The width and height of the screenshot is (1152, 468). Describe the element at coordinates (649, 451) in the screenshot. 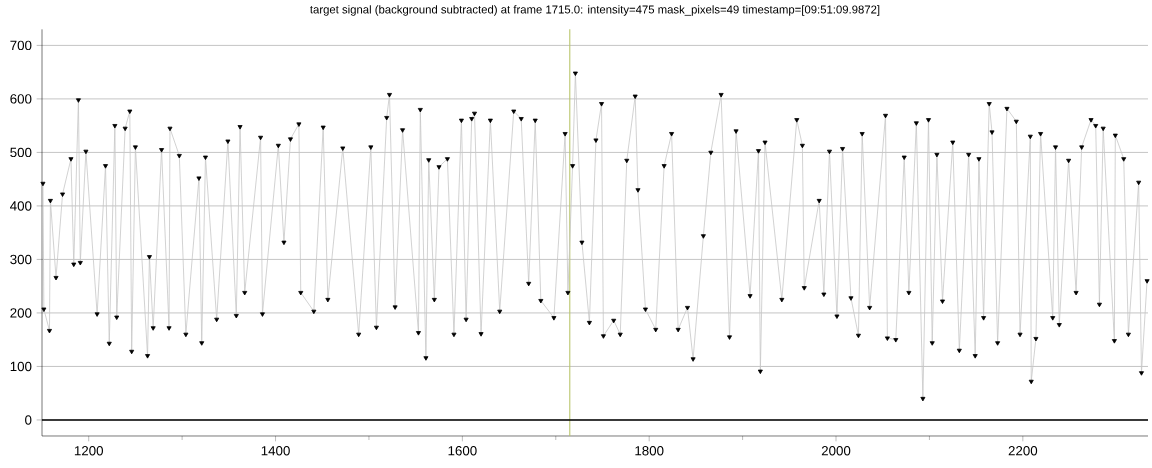

I see `x-tick-label: 1800` at that location.